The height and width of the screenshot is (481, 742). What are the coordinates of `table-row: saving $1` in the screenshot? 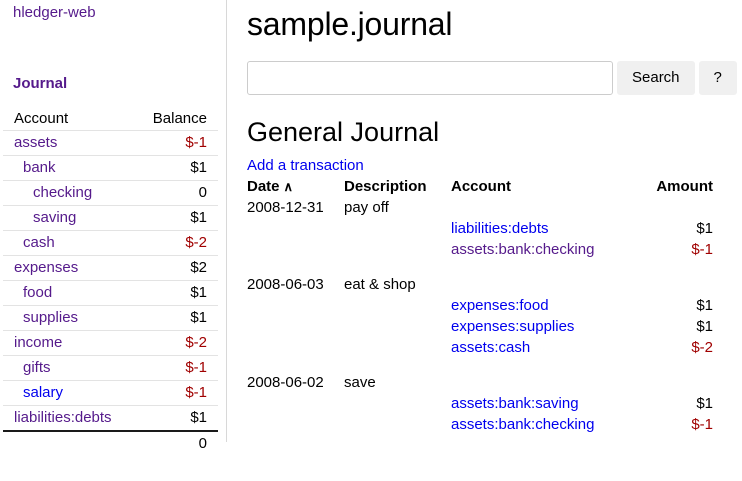 It's located at (110, 218).